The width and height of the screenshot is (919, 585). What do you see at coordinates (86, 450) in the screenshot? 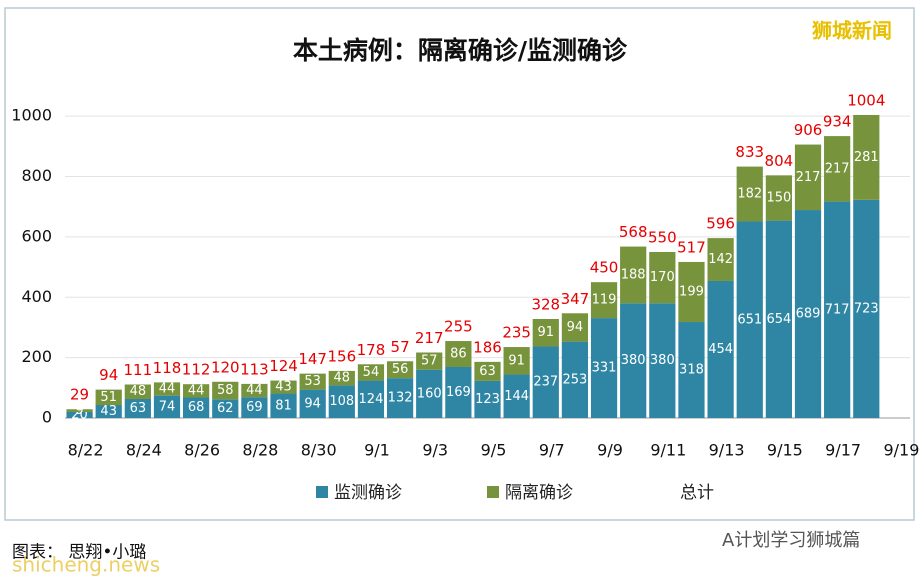
I see `x-tick-label: 8/22` at bounding box center [86, 450].